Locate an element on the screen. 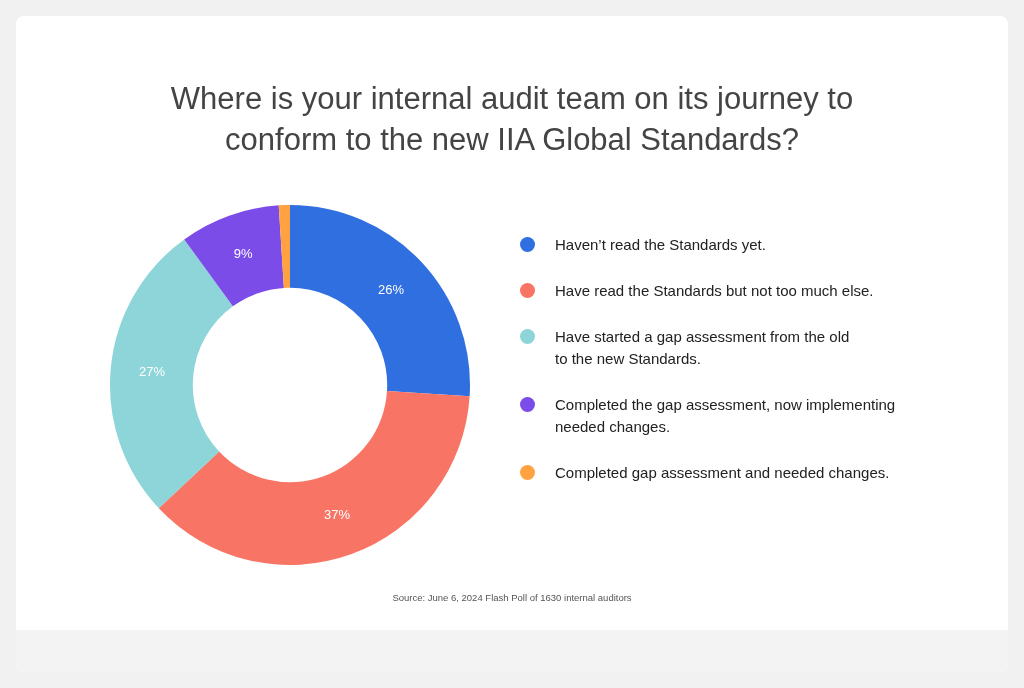  chart-title: Where is your internal audit team on its journey to conform to the new IIA Global Standards? is located at coordinates (512, 119).